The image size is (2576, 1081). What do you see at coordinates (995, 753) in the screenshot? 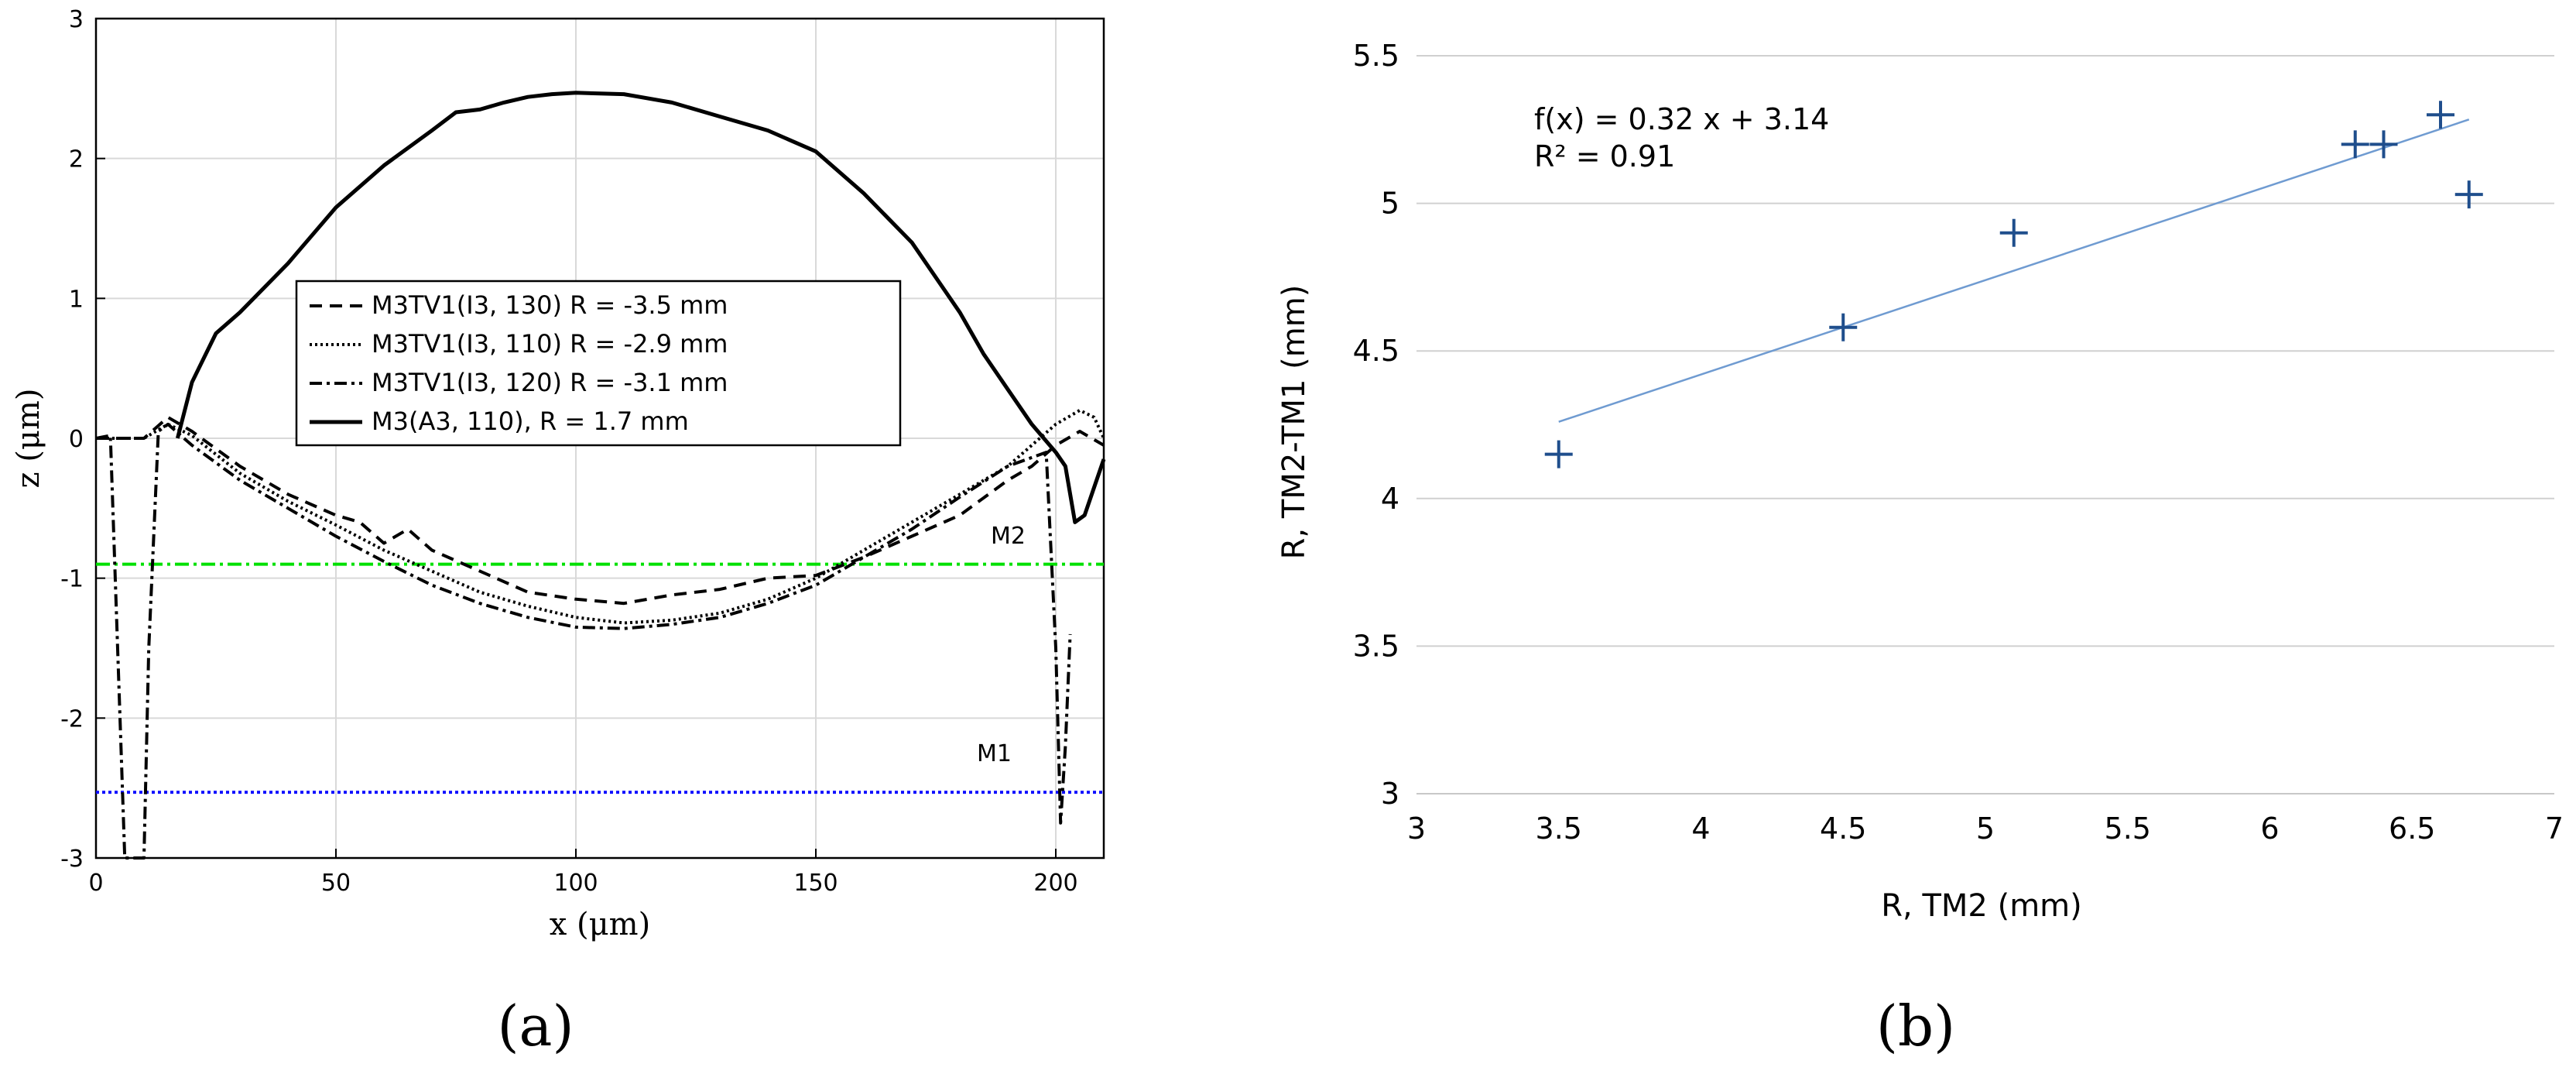
I see `m1-label: M1` at bounding box center [995, 753].